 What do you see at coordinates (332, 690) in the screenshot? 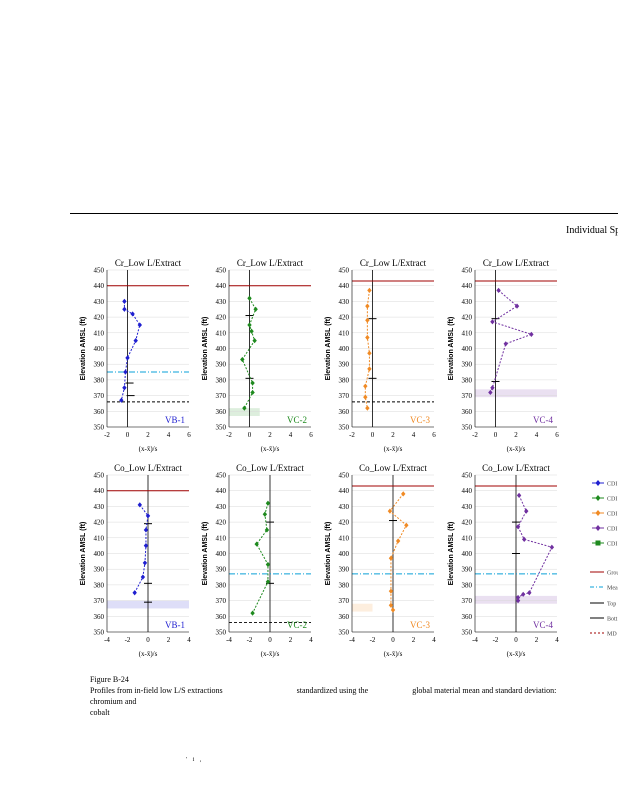
I see `caption-line-1b: standardized using the` at bounding box center [332, 690].